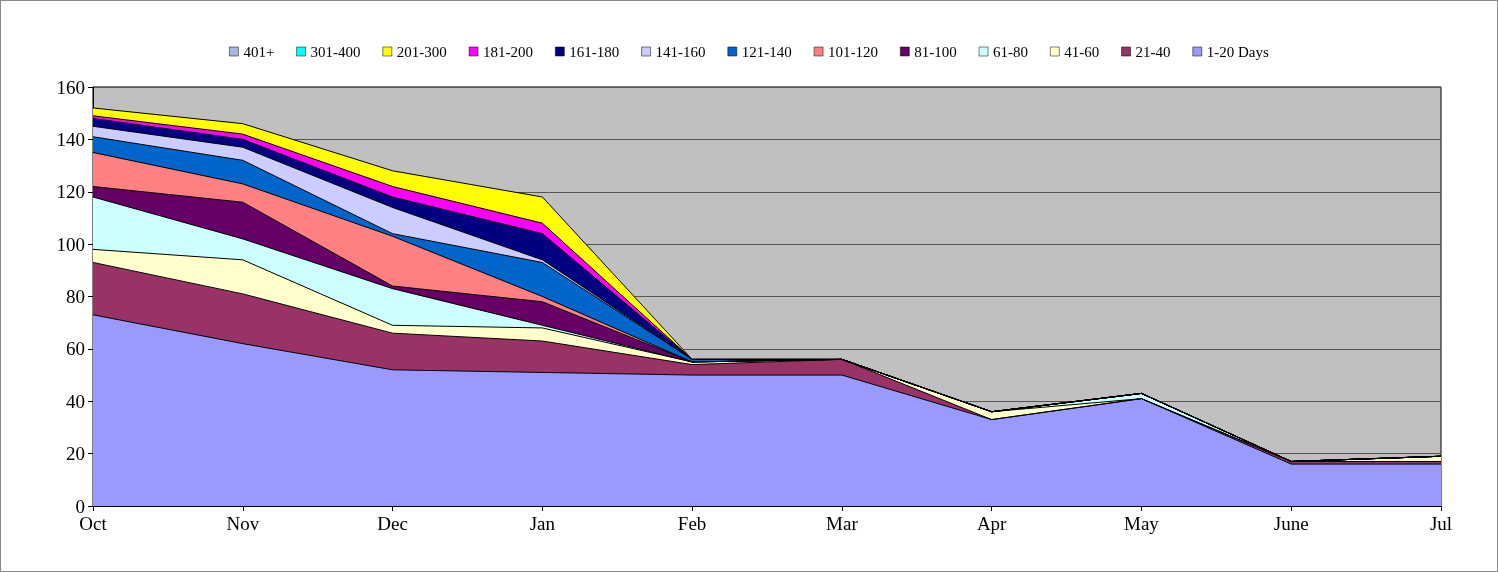 The height and width of the screenshot is (572, 1498). What do you see at coordinates (542, 523) in the screenshot?
I see `x-tick-label: Jan` at bounding box center [542, 523].